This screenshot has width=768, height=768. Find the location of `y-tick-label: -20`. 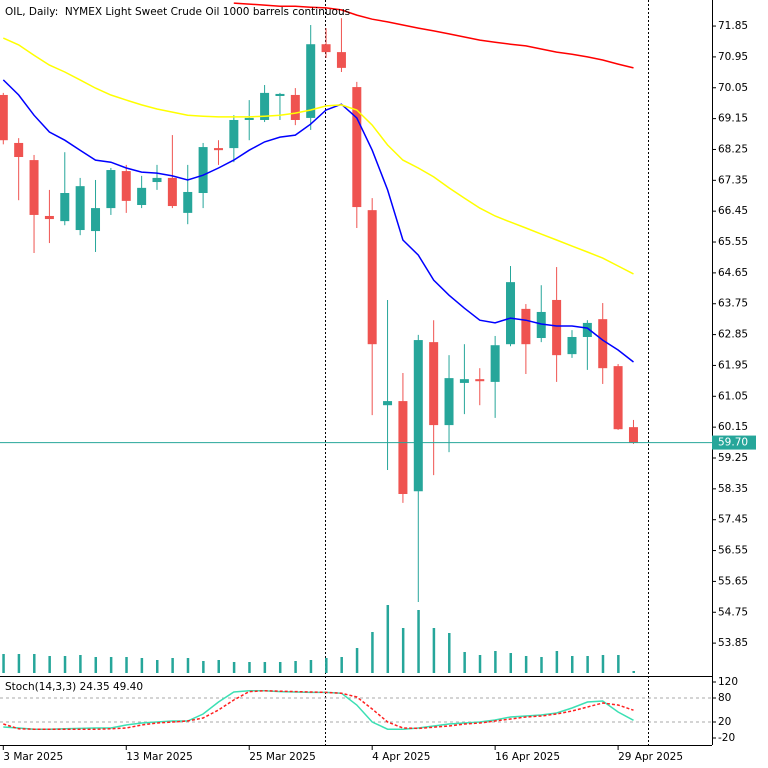

y-tick-label: -20 is located at coordinates (726, 738).